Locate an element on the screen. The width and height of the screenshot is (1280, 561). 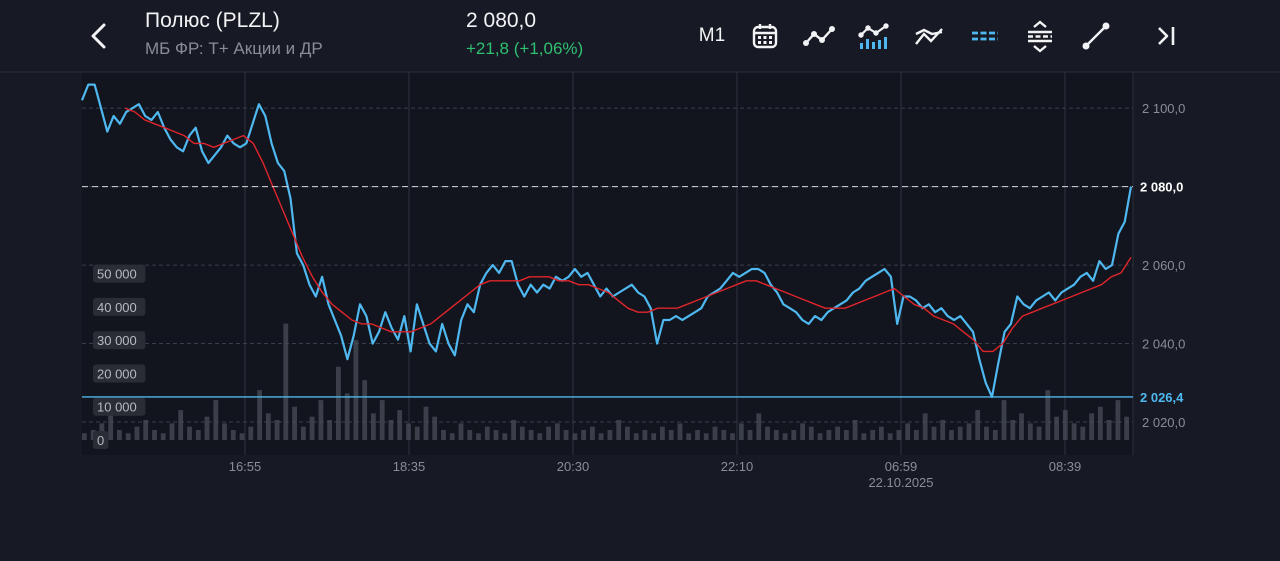
volume-tick: 0 is located at coordinates (101, 440).